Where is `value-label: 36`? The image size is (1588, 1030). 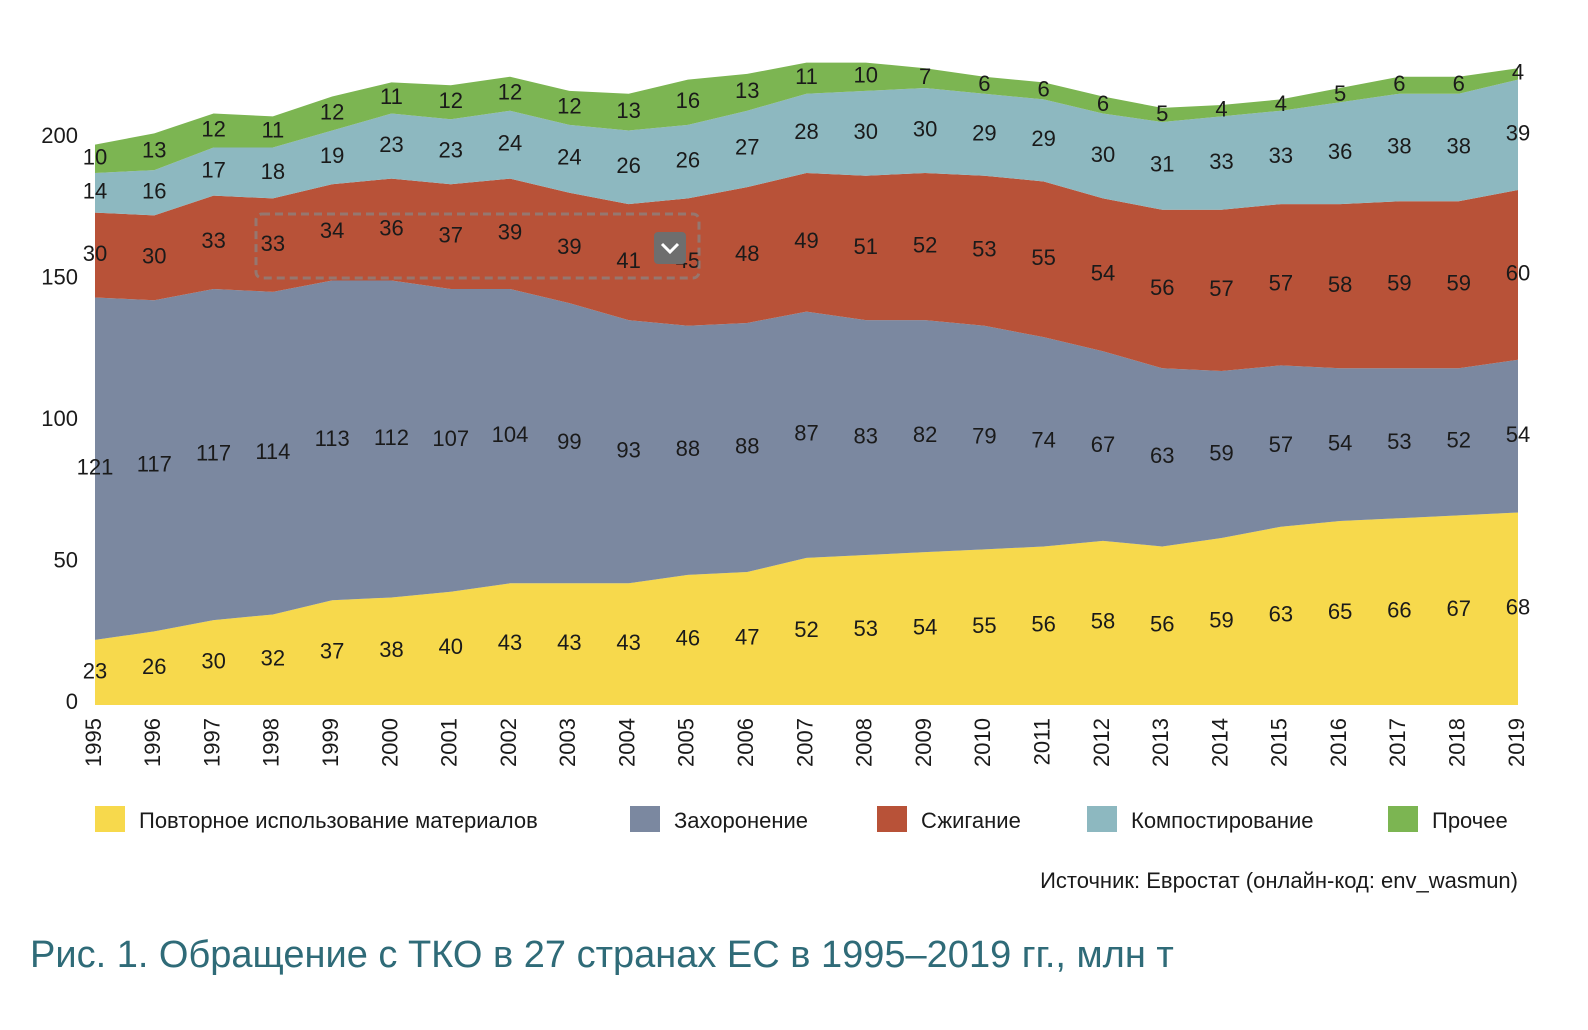
value-label: 36 is located at coordinates (391, 227).